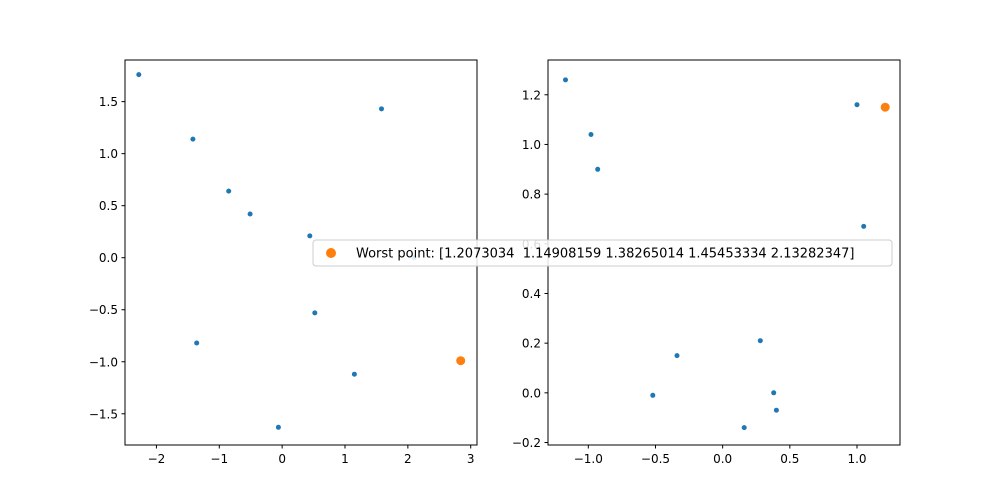 The height and width of the screenshot is (500, 1000). What do you see at coordinates (331, 253) in the screenshot?
I see `legend-marker` at bounding box center [331, 253].